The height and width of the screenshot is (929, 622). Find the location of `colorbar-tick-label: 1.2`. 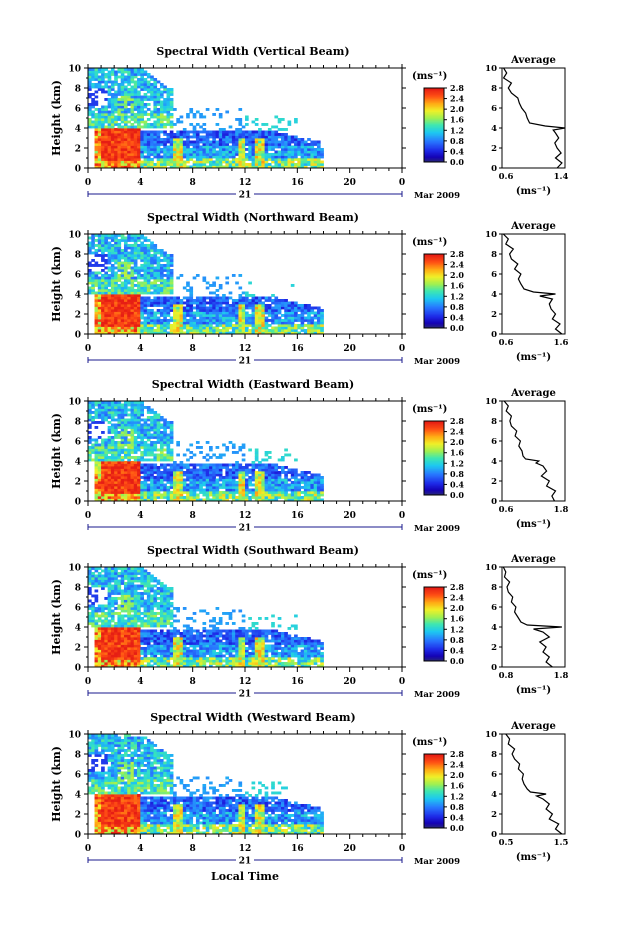

colorbar-tick-label: 1.2 is located at coordinates (457, 130).